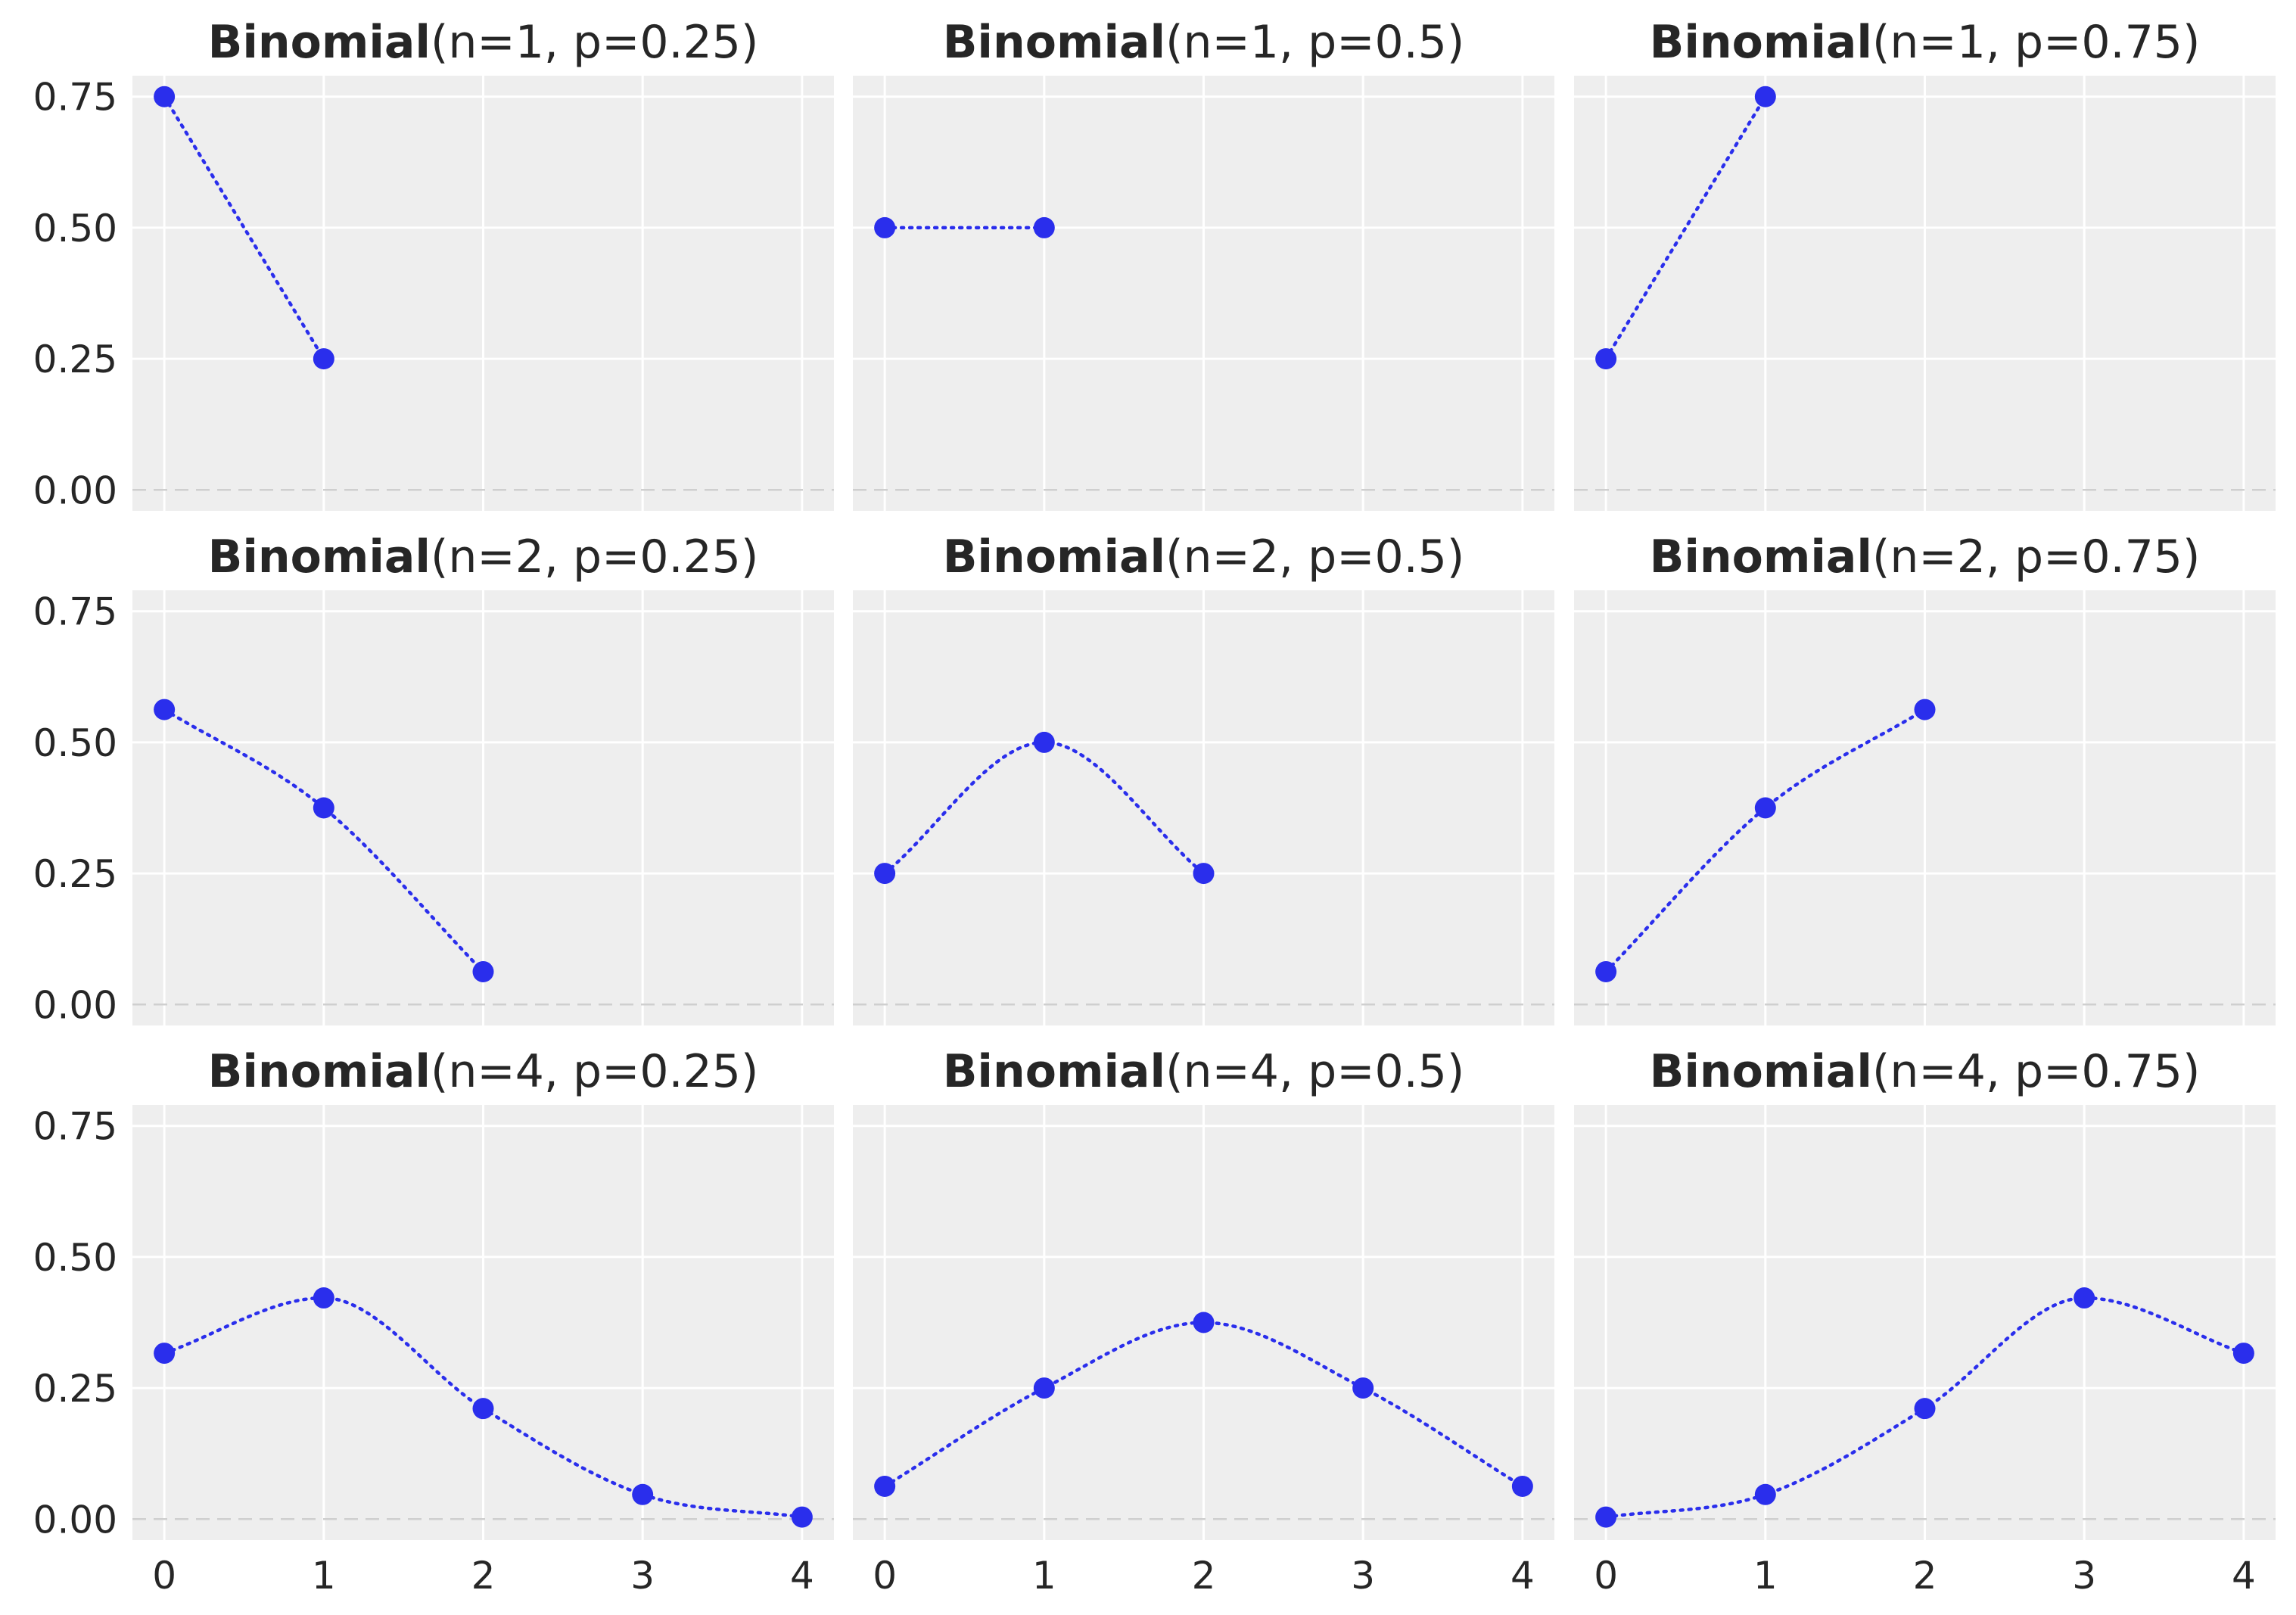  Describe the element at coordinates (2036, 557) in the screenshot. I see `title-parameters: (n=2, p=0.75)` at that location.